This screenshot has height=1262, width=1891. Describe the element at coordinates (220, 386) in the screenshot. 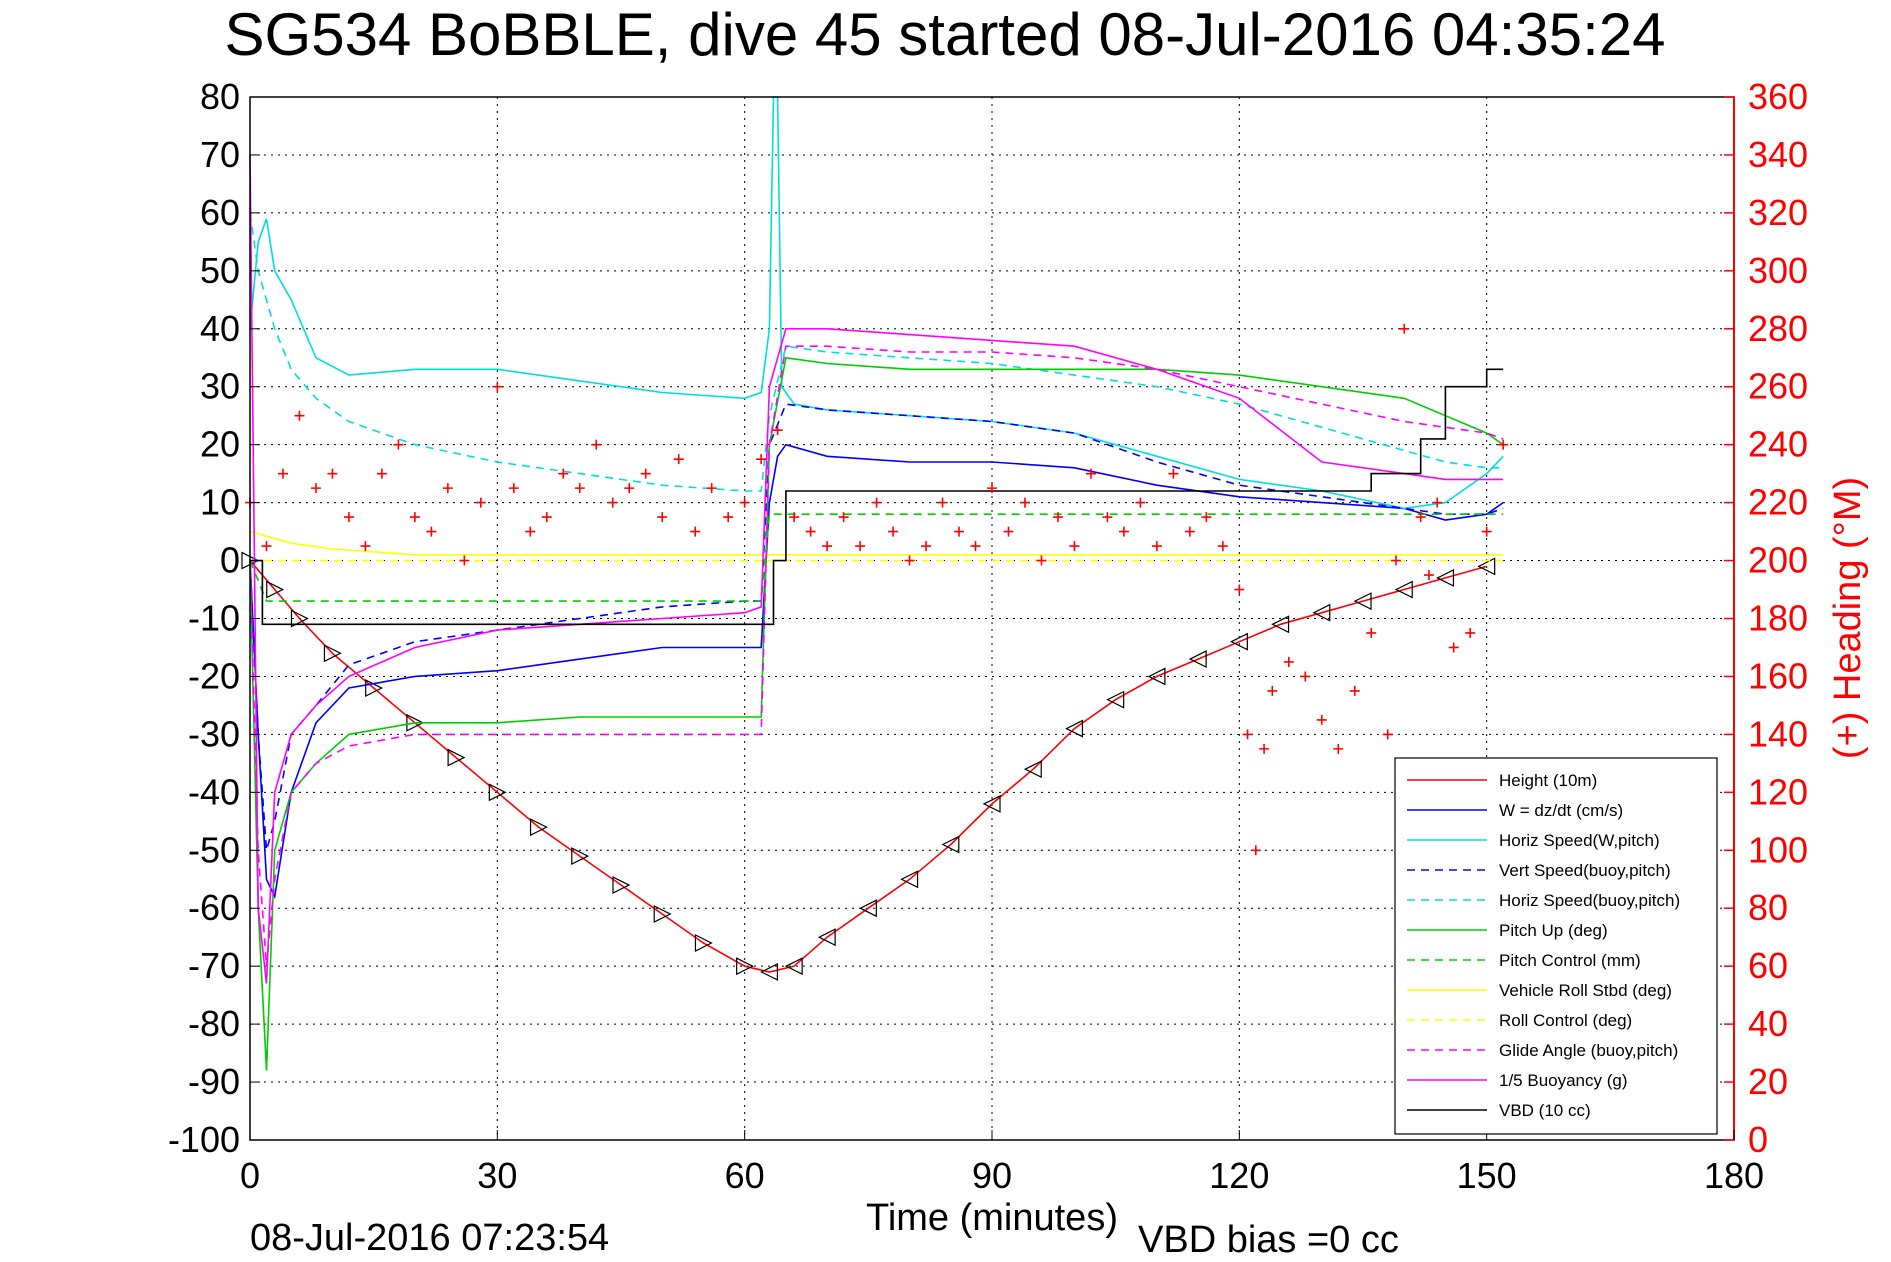

I see `y-left-tick-label: 30` at that location.